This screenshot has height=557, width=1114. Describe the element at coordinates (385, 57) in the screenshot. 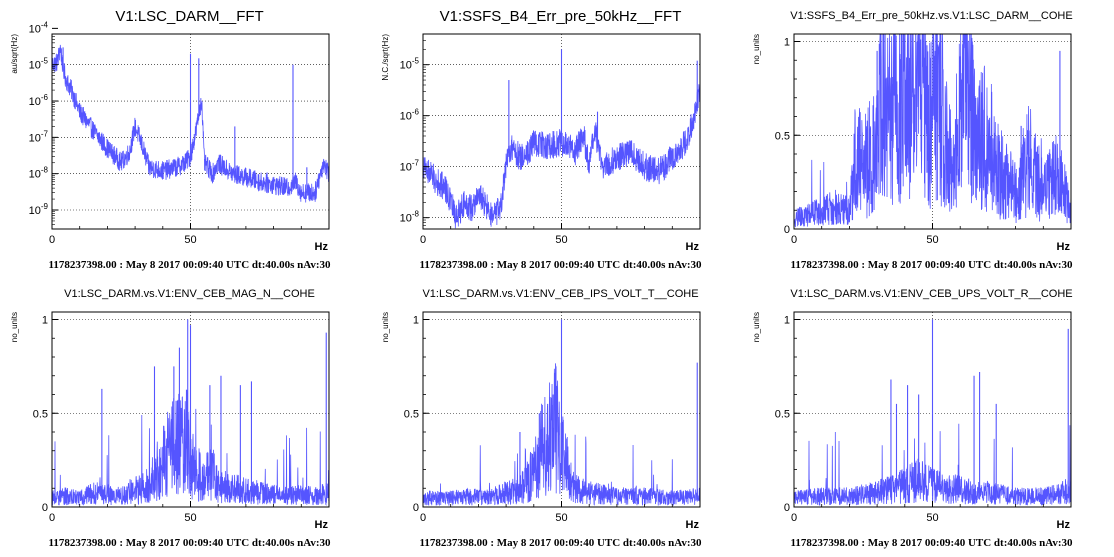

I see `y-axis-label: N.C./sqrt(Hz)` at that location.